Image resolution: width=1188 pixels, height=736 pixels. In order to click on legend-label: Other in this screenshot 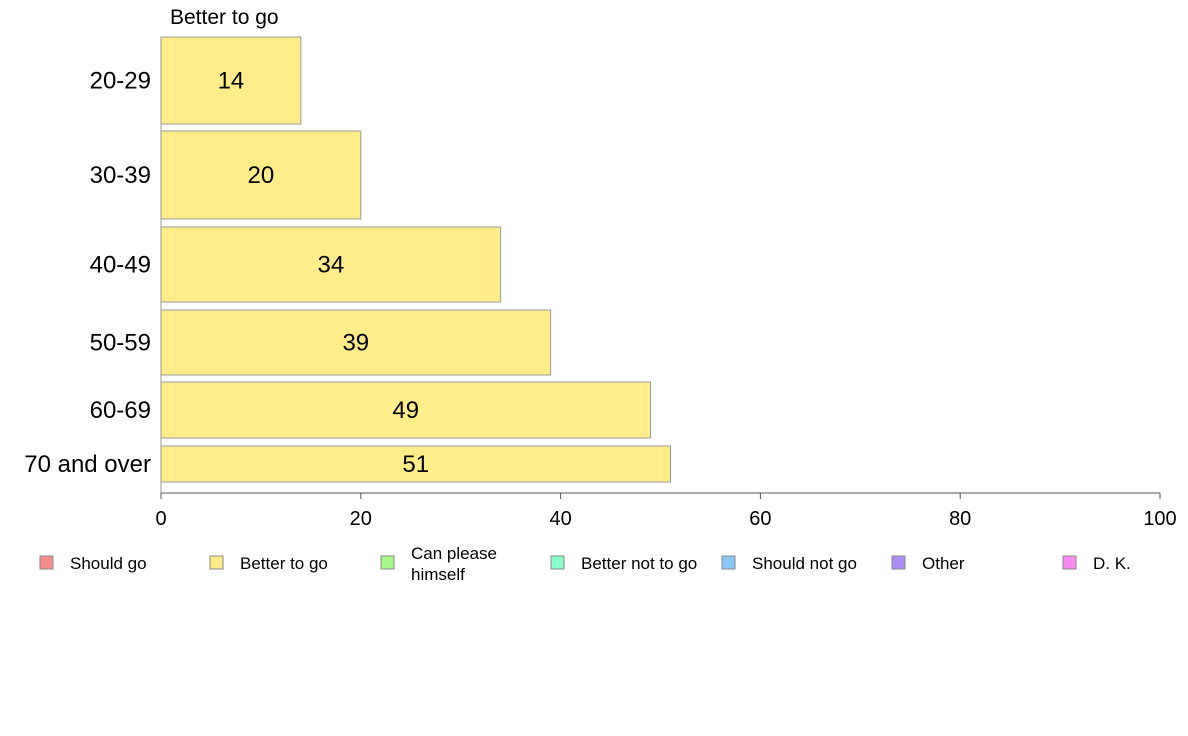, I will do `click(943, 563)`.